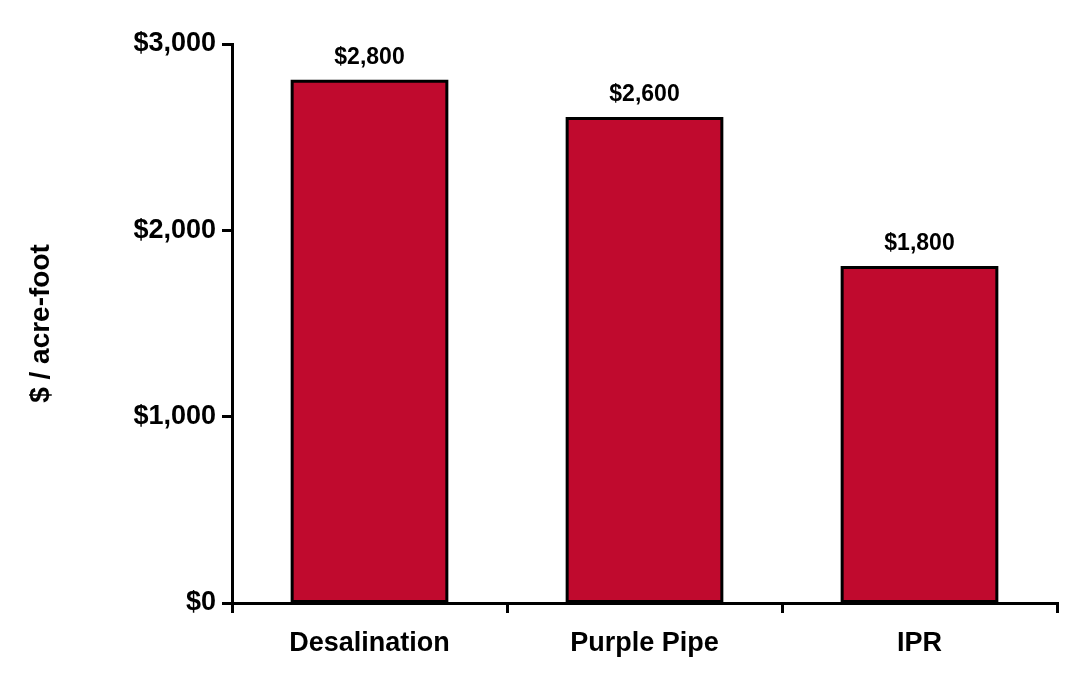  What do you see at coordinates (200, 601) in the screenshot?
I see `y-tick-label: $0` at bounding box center [200, 601].